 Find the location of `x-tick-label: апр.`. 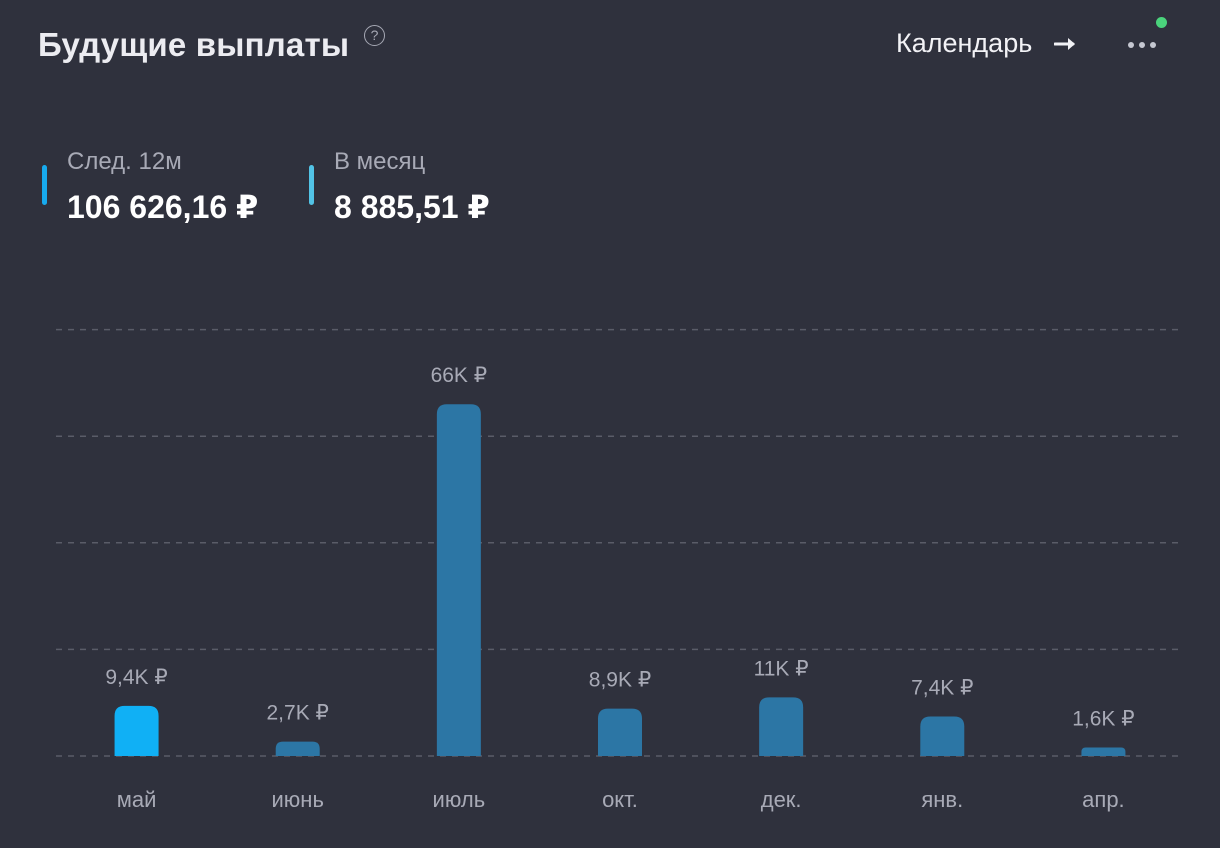

x-tick-label: апр. is located at coordinates (1103, 799).